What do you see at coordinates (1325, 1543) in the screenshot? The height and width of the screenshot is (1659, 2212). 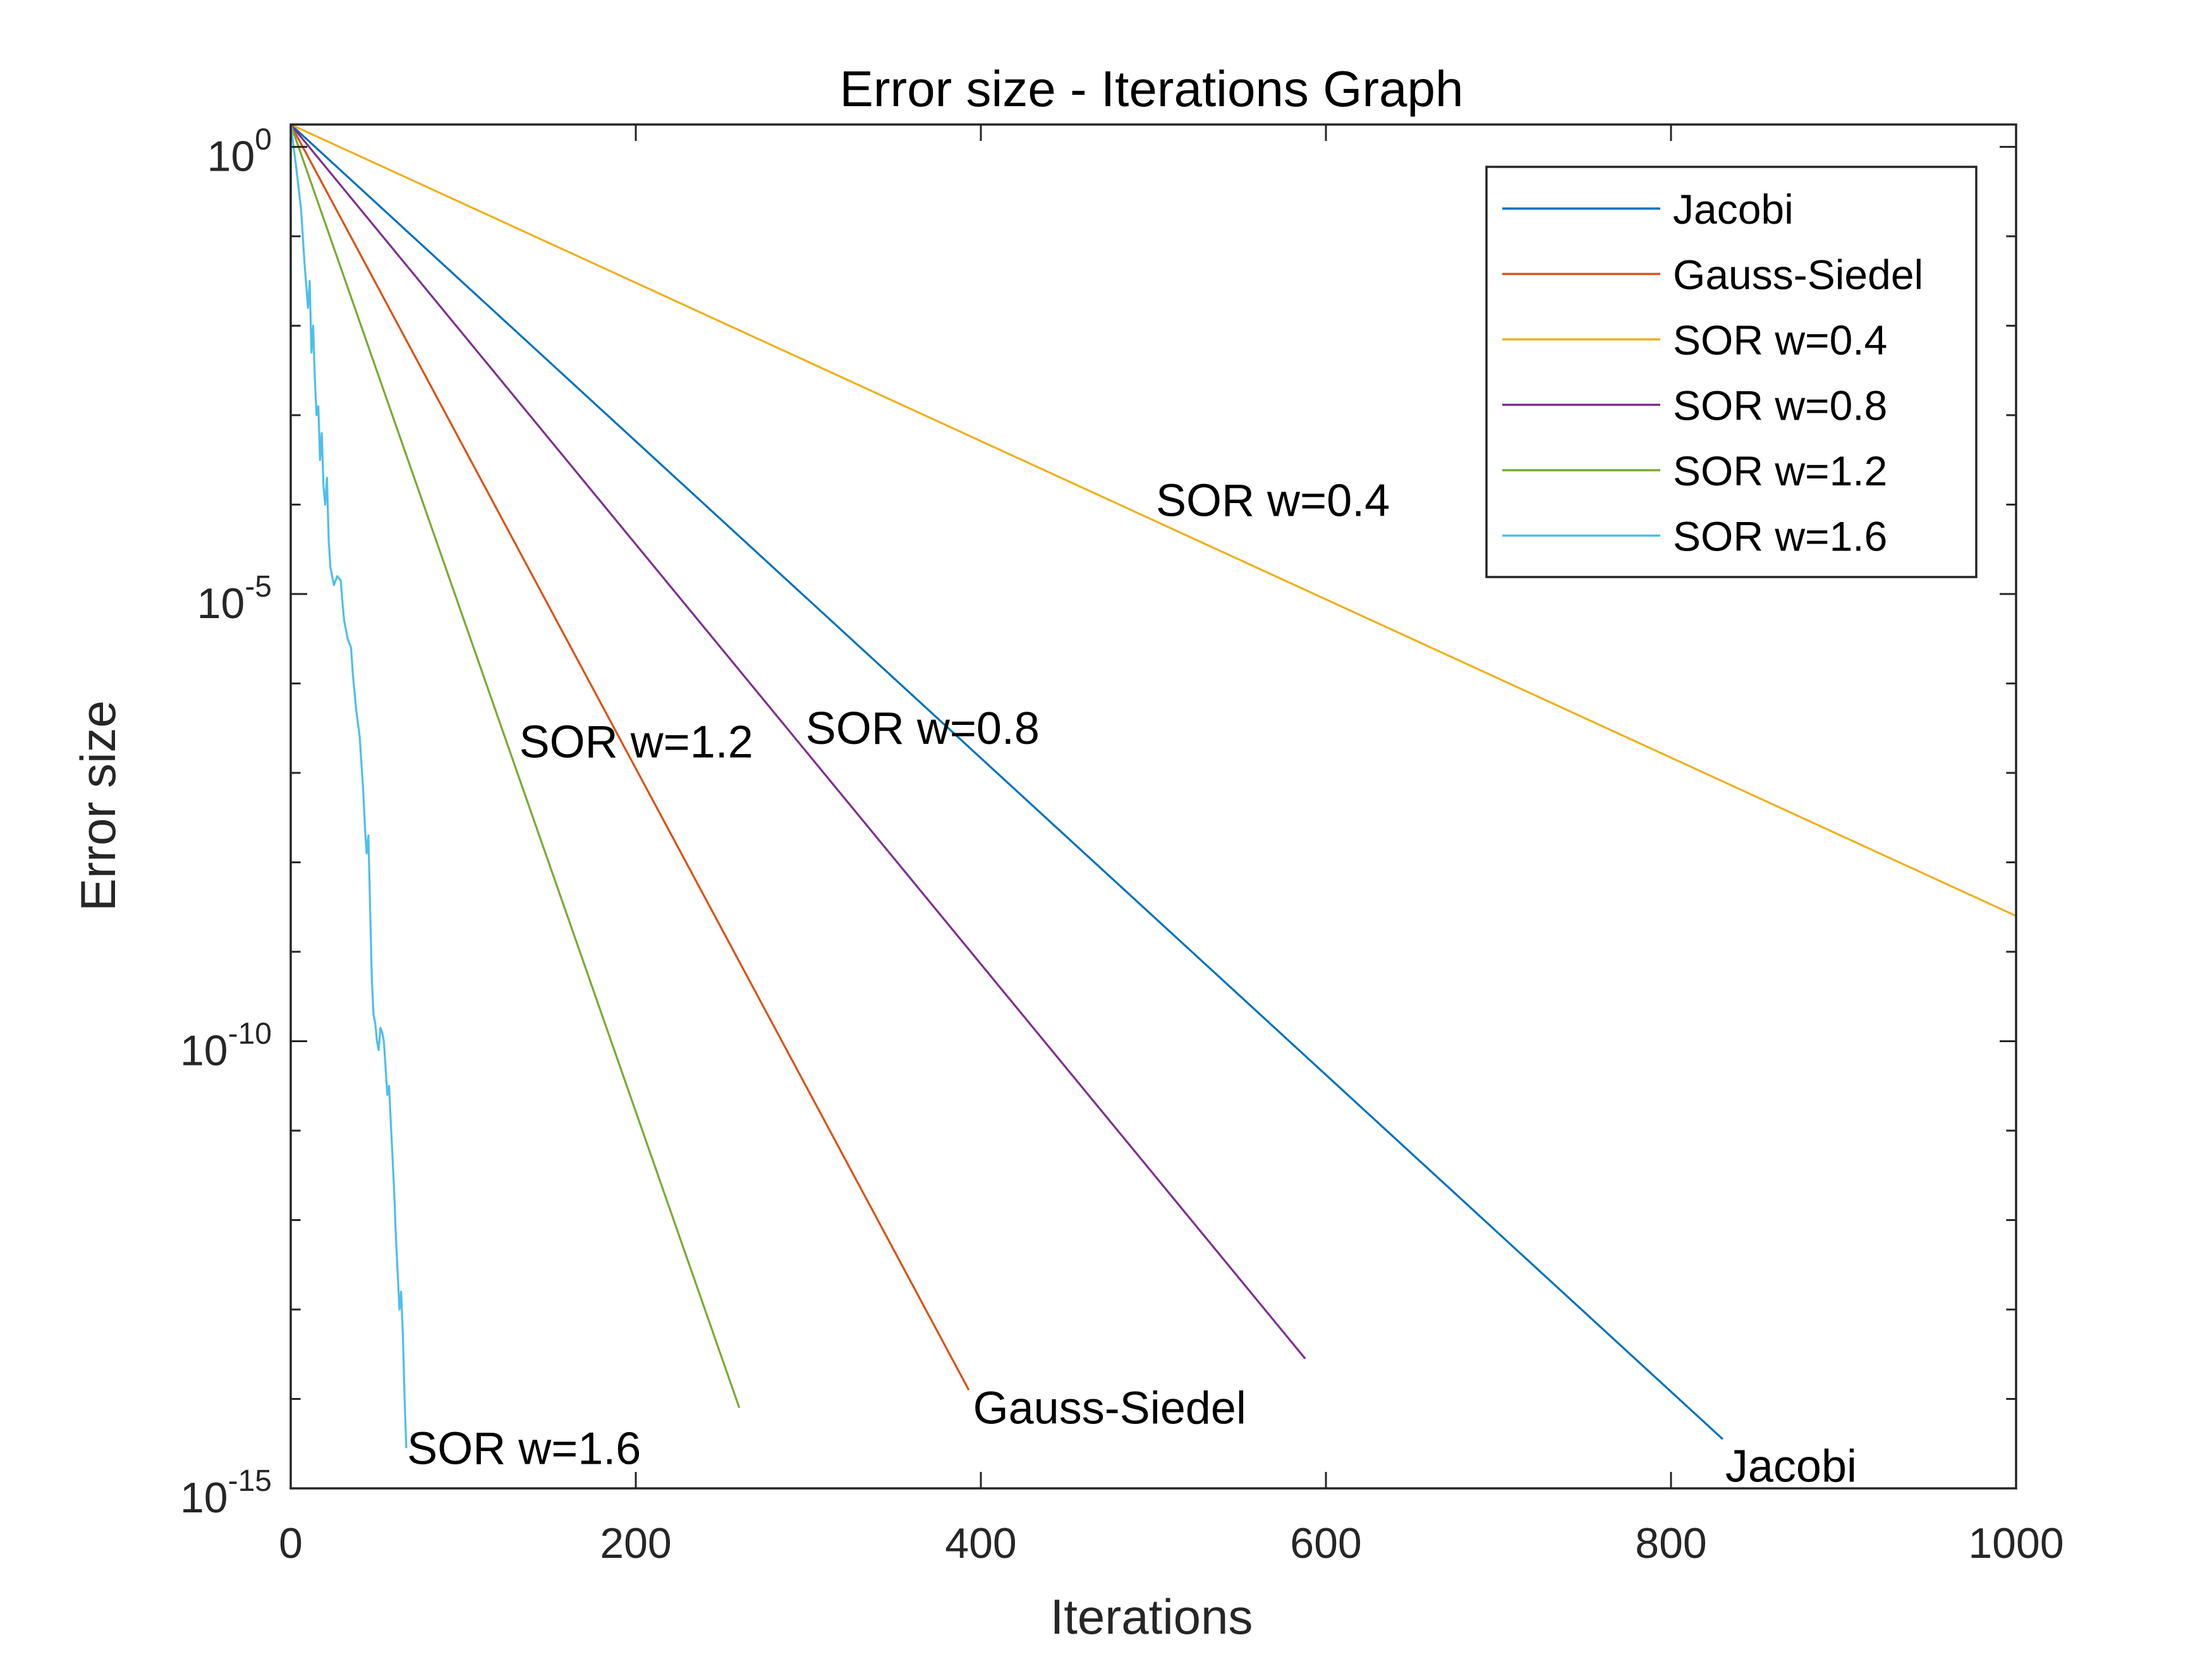 I see `x-tick-label: 600` at bounding box center [1325, 1543].